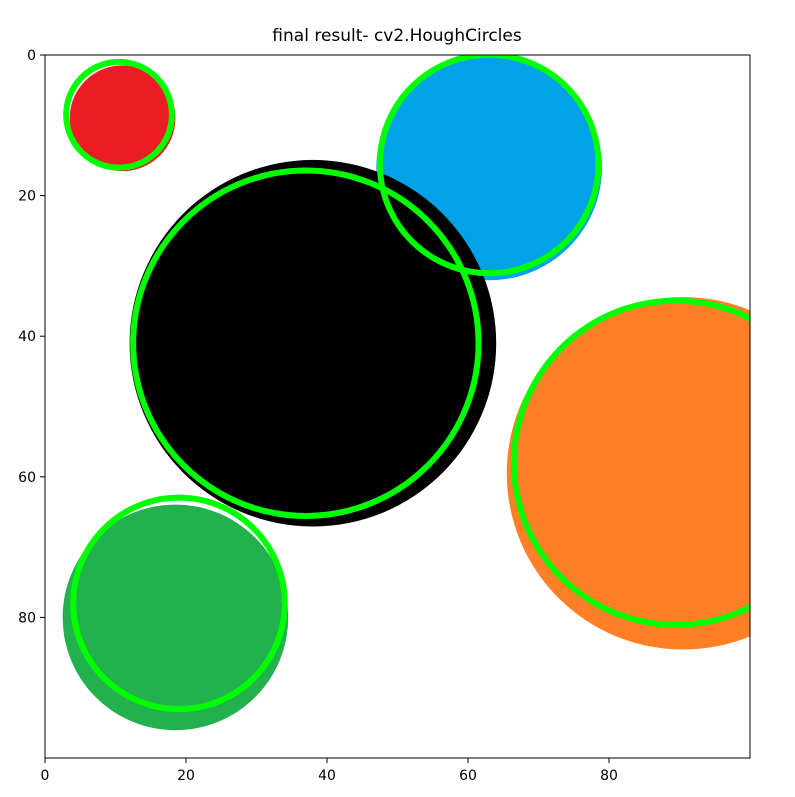 The width and height of the screenshot is (795, 797). I want to click on x-tick-label: 40, so click(327, 776).